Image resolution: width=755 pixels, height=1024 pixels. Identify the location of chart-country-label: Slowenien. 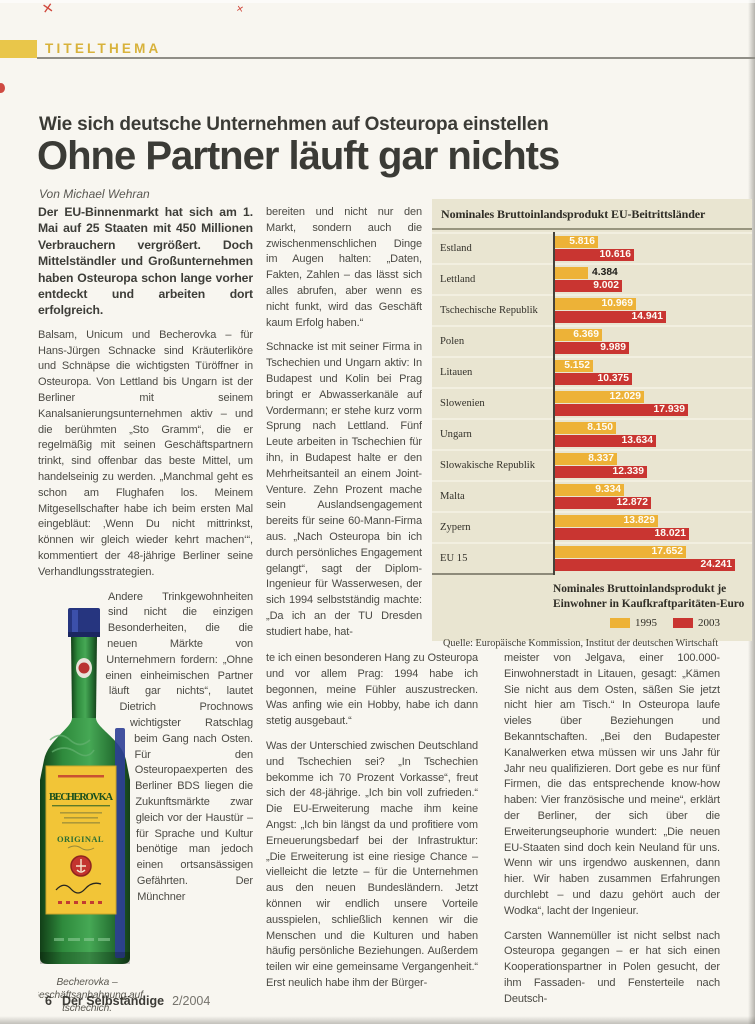
(462, 403).